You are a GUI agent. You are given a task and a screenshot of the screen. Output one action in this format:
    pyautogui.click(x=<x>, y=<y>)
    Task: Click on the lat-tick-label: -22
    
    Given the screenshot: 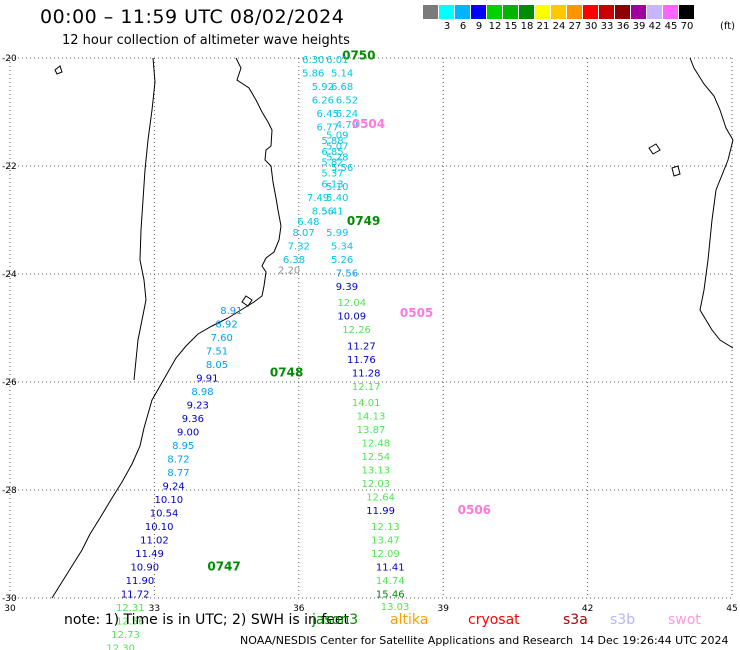 What is the action you would take?
    pyautogui.click(x=9, y=167)
    